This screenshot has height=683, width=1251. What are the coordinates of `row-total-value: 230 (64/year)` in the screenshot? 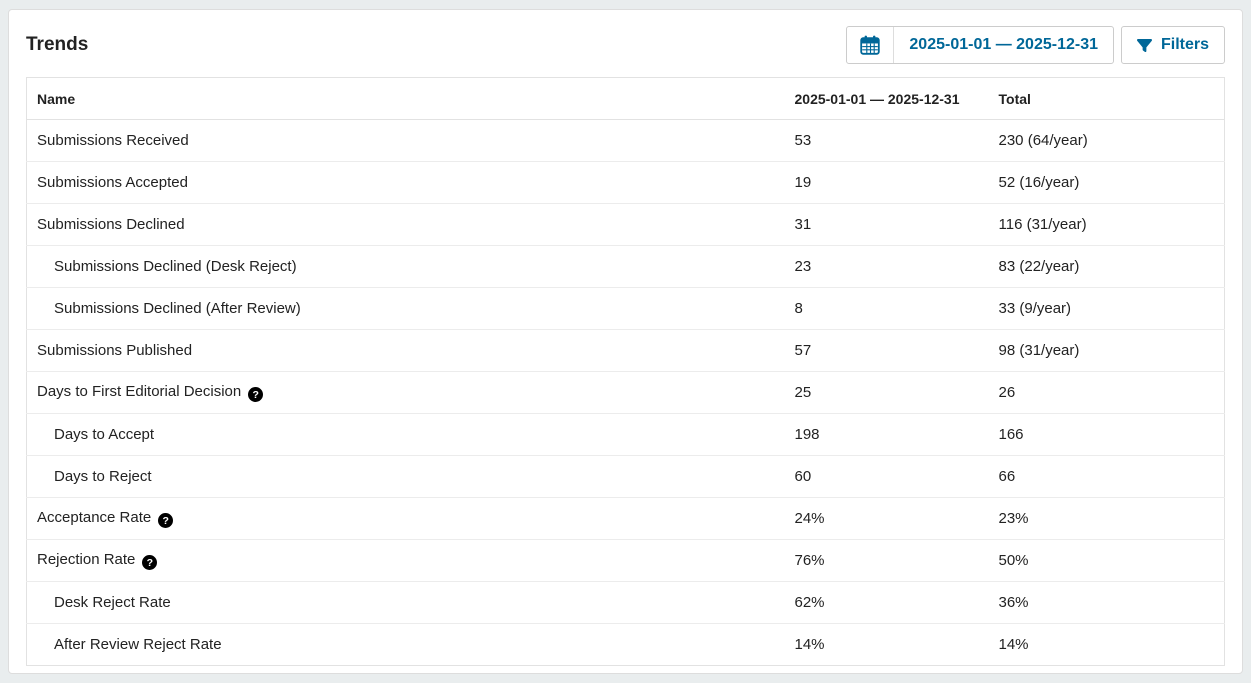 It's located at (1111, 140).